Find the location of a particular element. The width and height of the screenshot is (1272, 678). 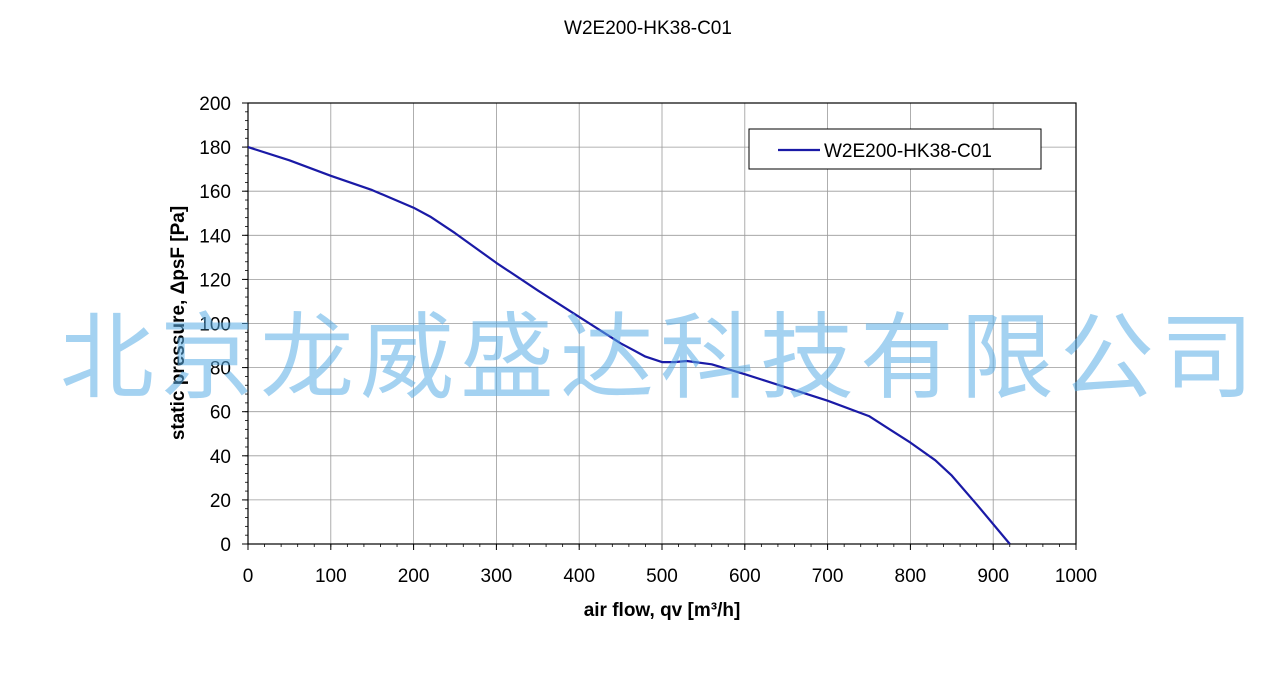

y-tick-labels: 0 20 40 60 80 100 120 140 160 180 200 is located at coordinates (215, 325).